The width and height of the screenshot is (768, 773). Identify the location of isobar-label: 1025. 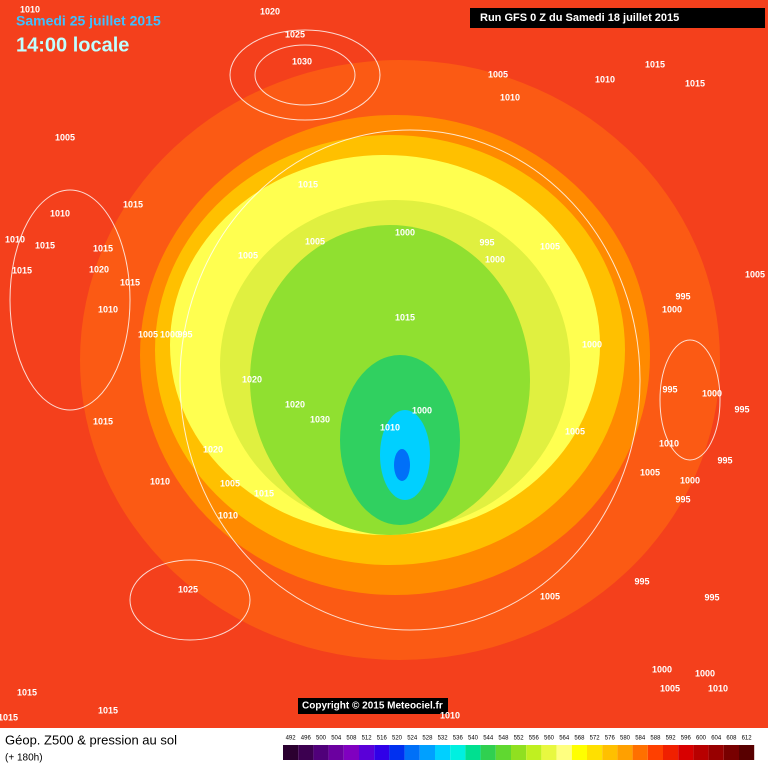
(295, 34).